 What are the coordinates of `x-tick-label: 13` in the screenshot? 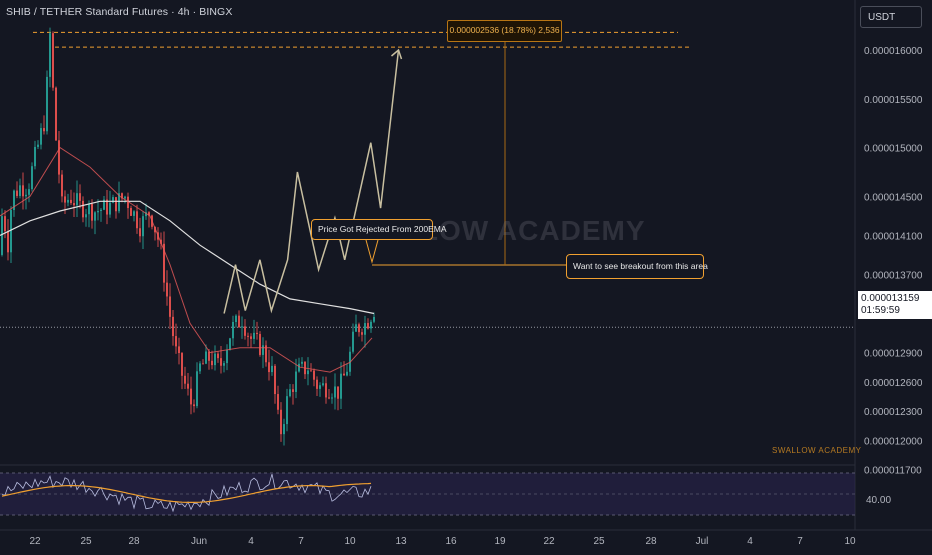 It's located at (401, 541).